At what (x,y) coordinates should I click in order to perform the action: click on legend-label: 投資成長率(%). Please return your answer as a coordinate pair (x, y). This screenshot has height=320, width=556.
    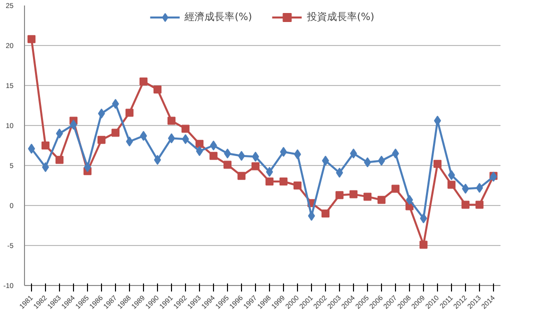
    Looking at the image, I should click on (340, 17).